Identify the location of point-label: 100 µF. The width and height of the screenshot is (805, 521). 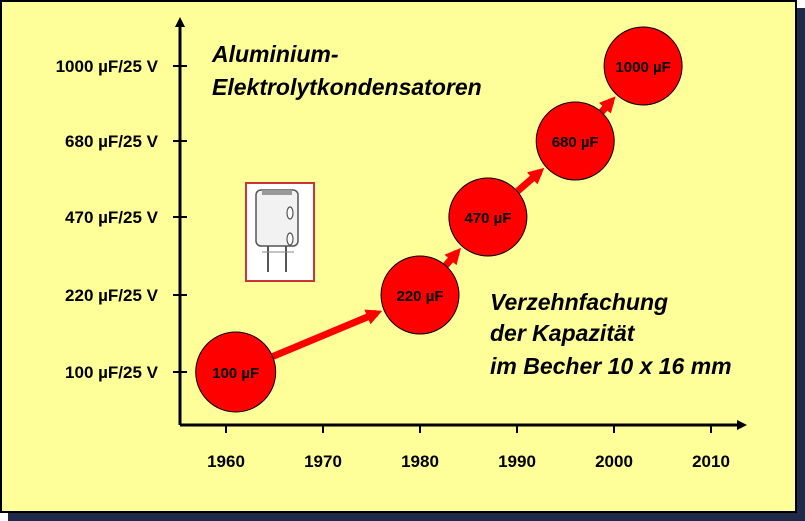
(235, 373).